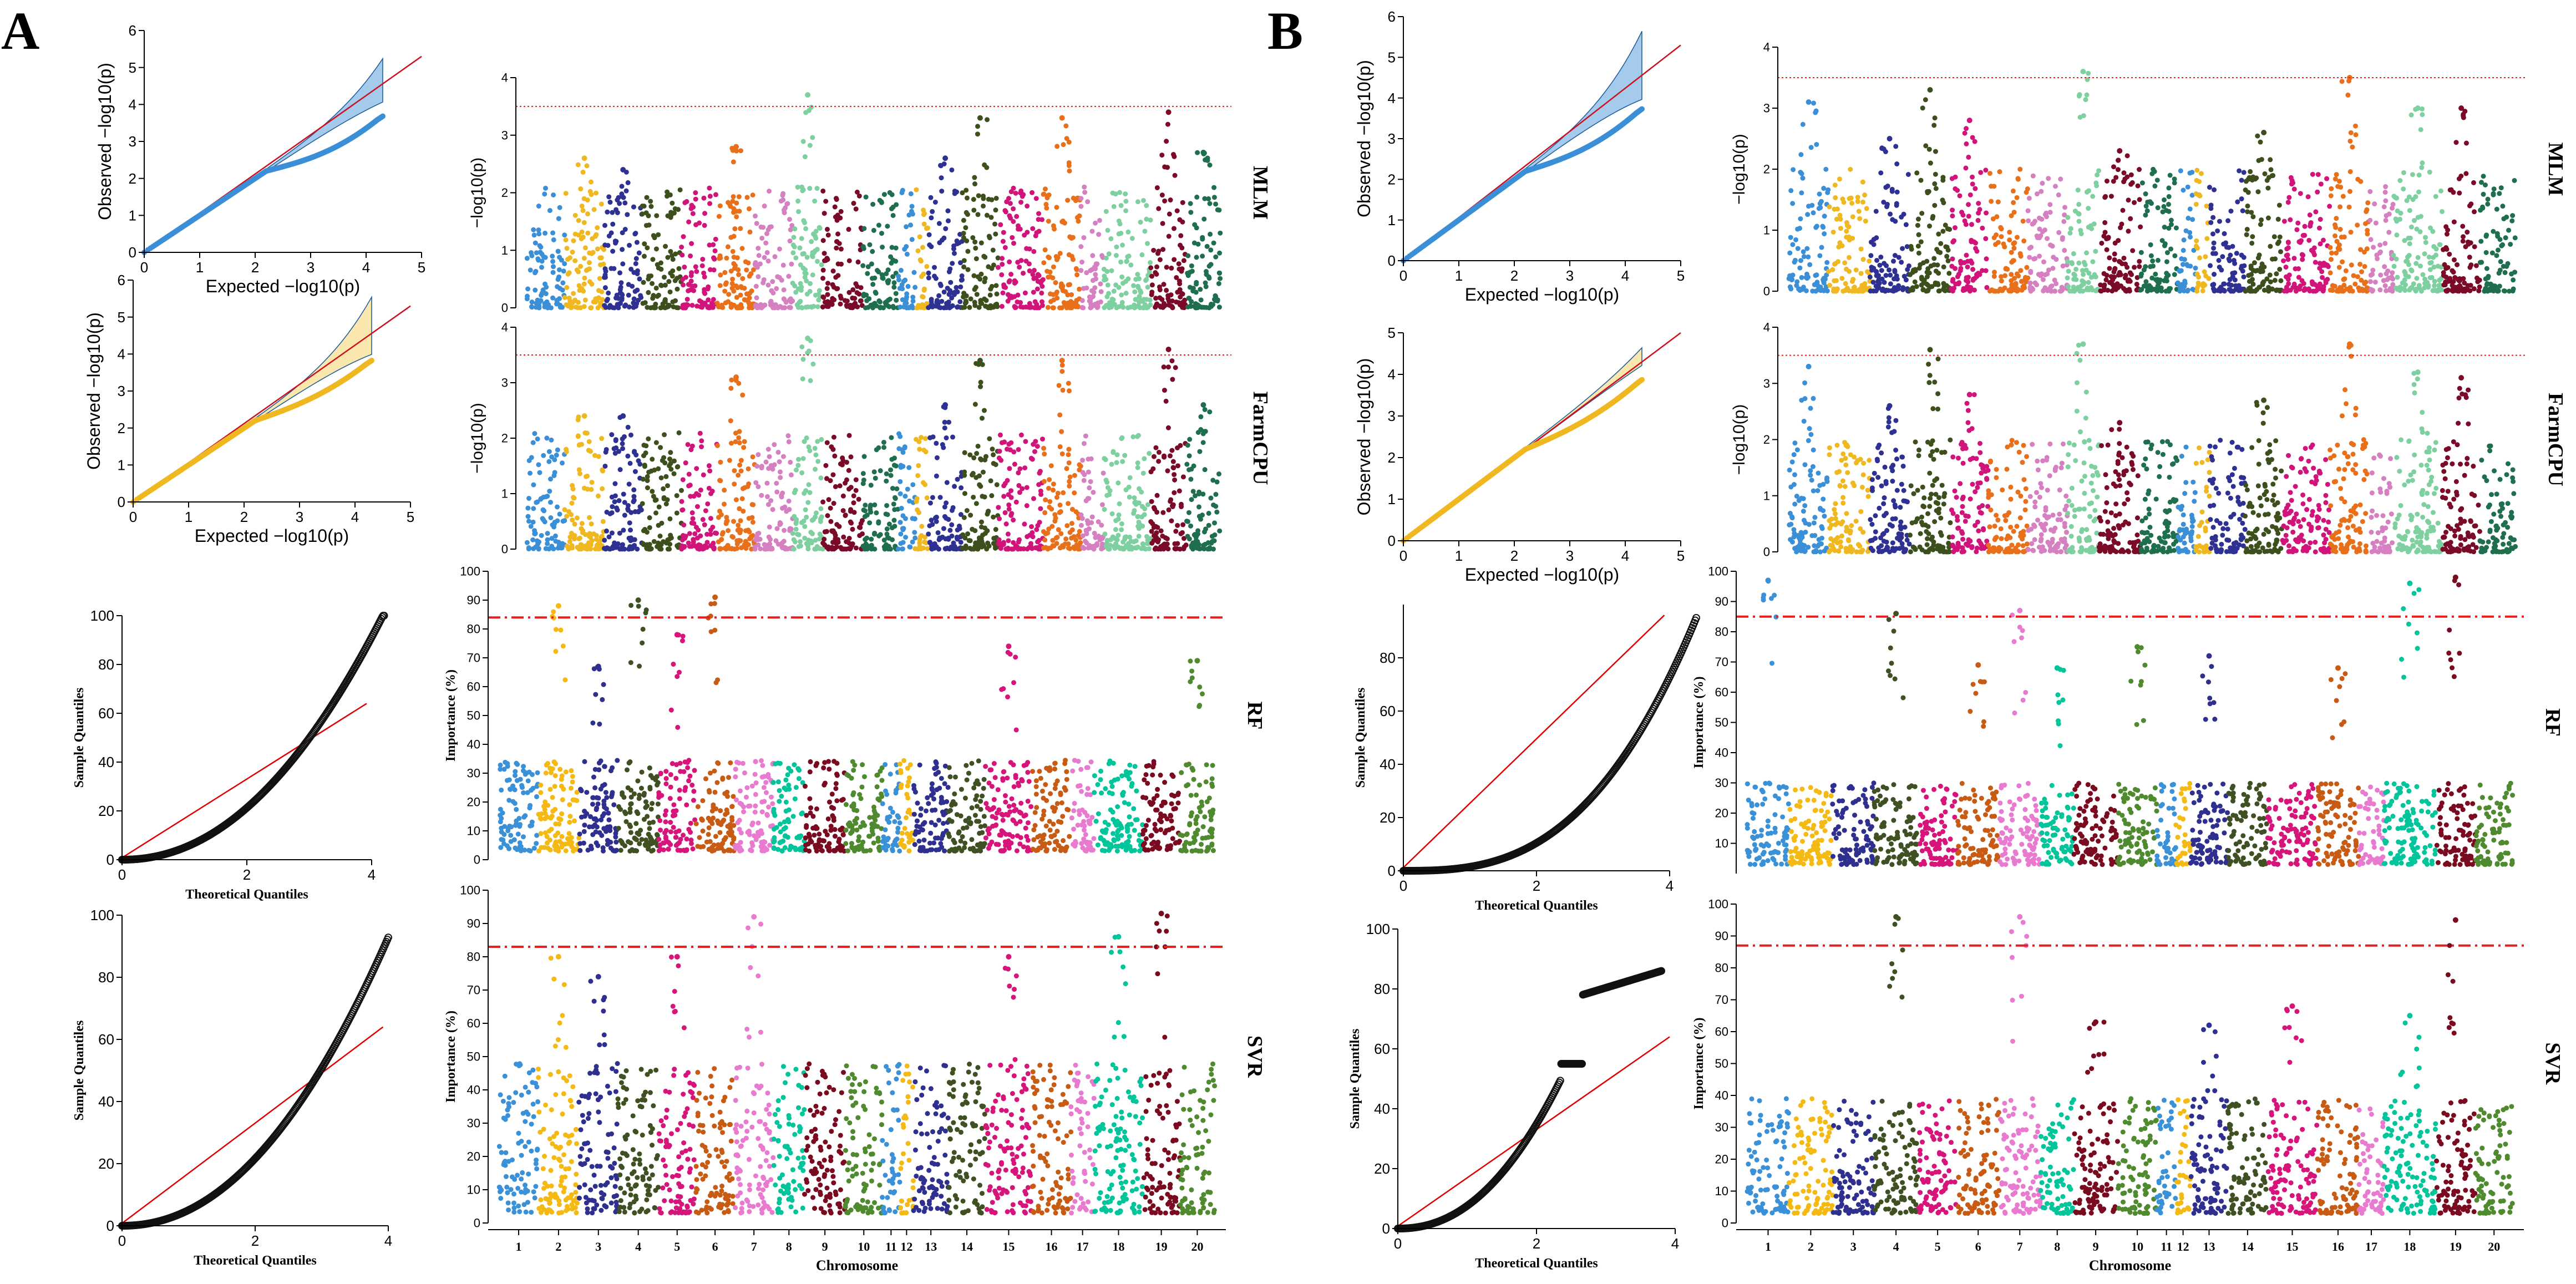 The width and height of the screenshot is (2576, 1284). I want to click on y-tick-label: 0, so click(132, 252).